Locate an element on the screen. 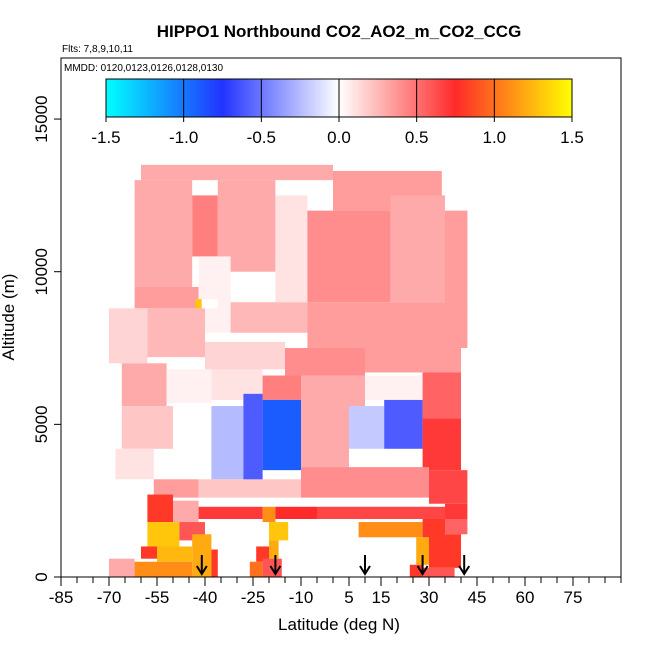 The image size is (650, 655). y-axis: 0 5000 10000 15000 is located at coordinates (46, 338).